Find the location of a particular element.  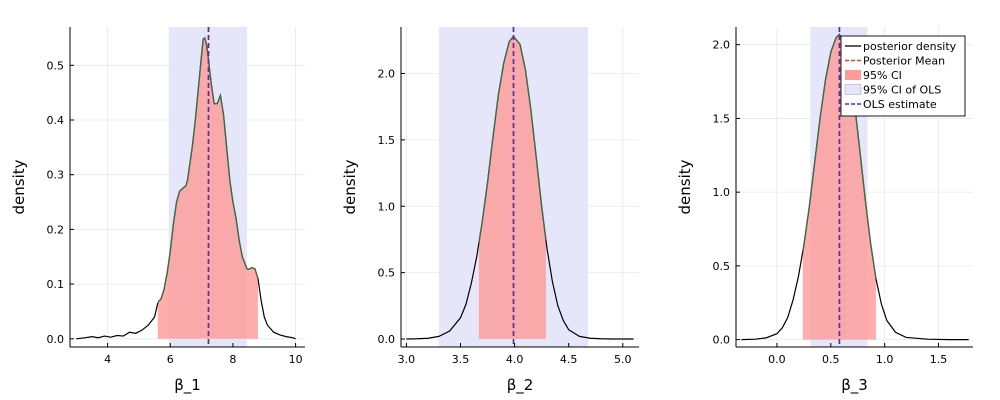

legend-label: posterior density is located at coordinates (910, 46).